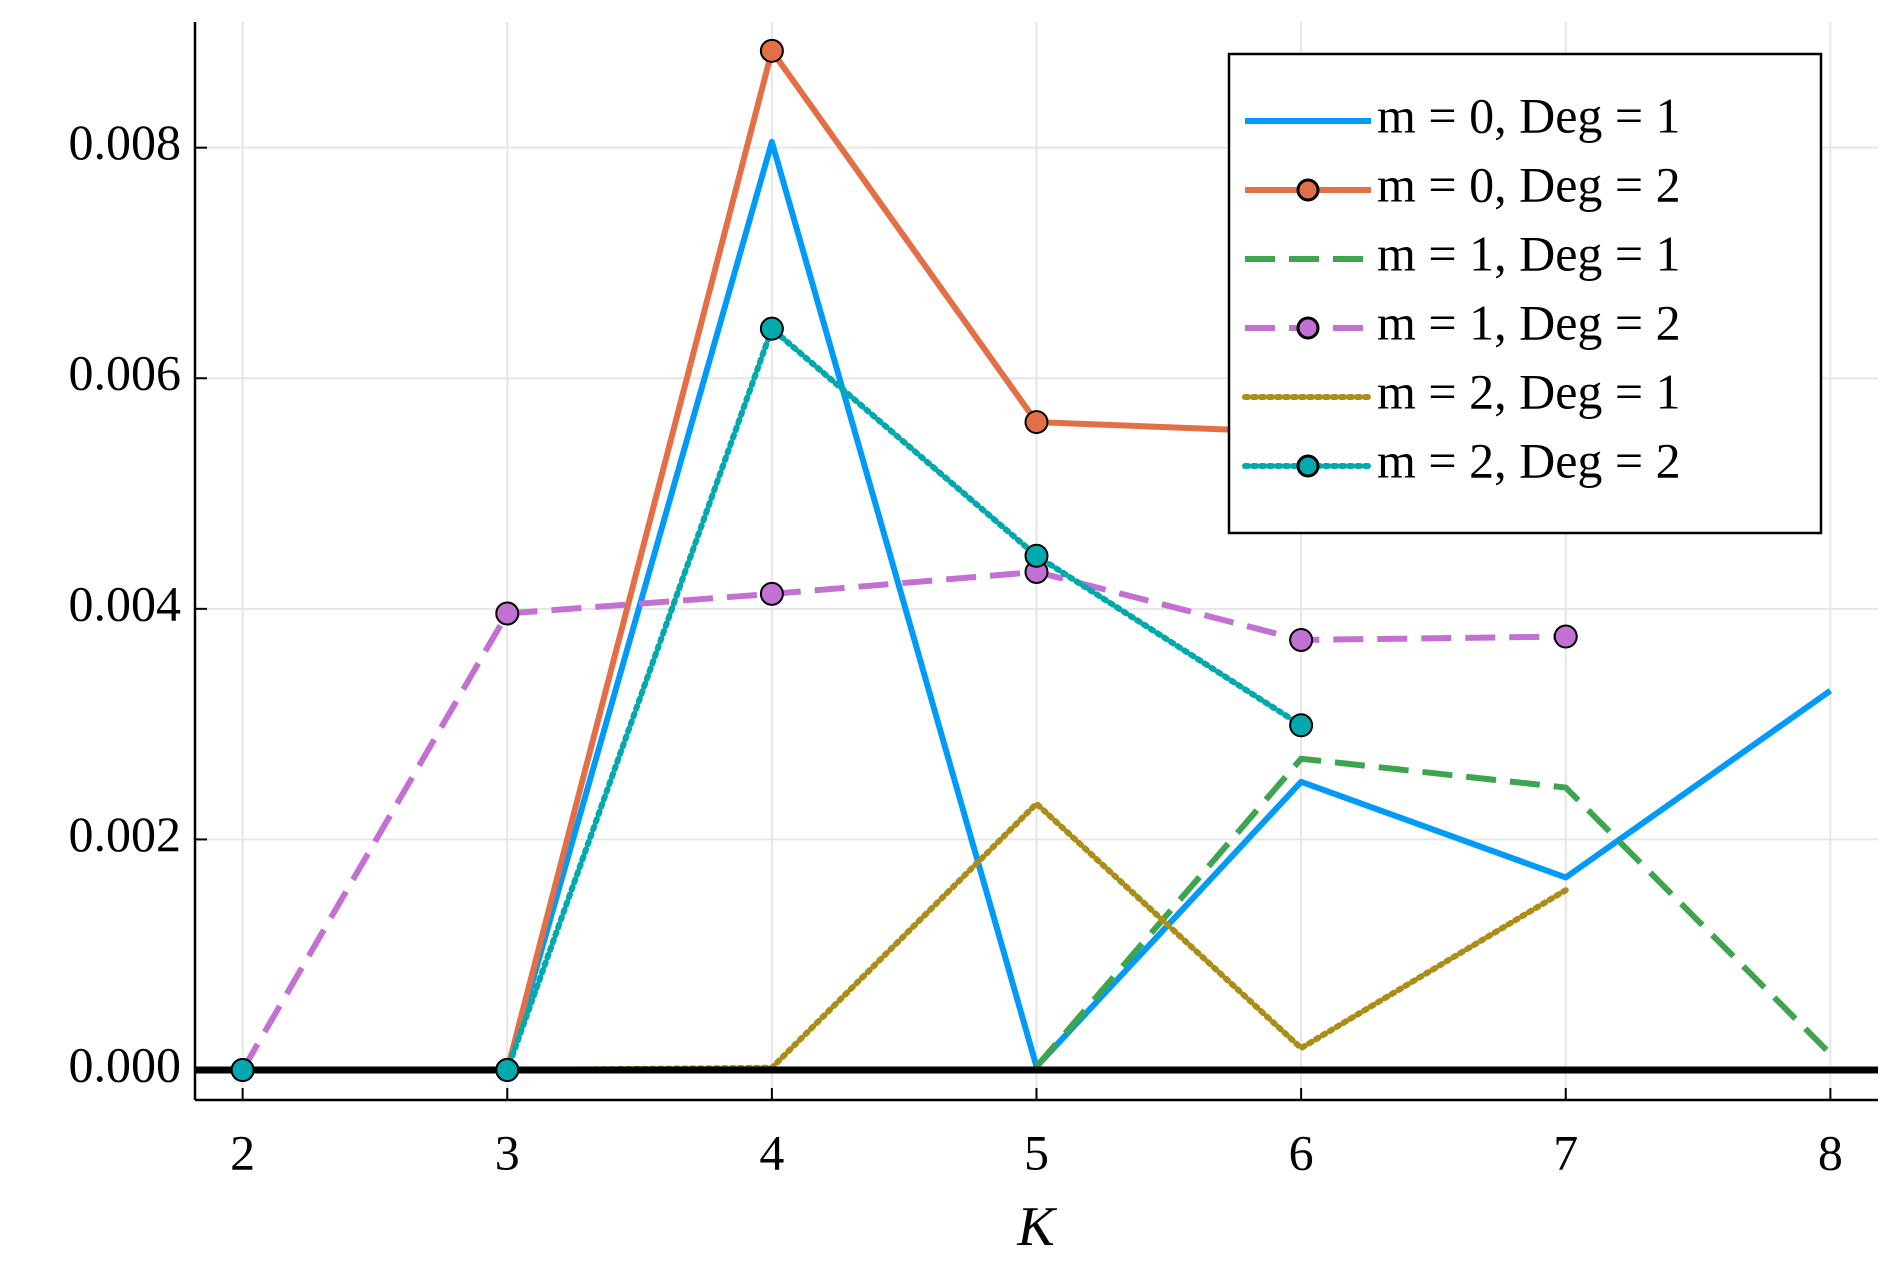 The height and width of the screenshot is (1268, 1892). What do you see at coordinates (1036, 1227) in the screenshot?
I see `x-axis-label: K` at bounding box center [1036, 1227].